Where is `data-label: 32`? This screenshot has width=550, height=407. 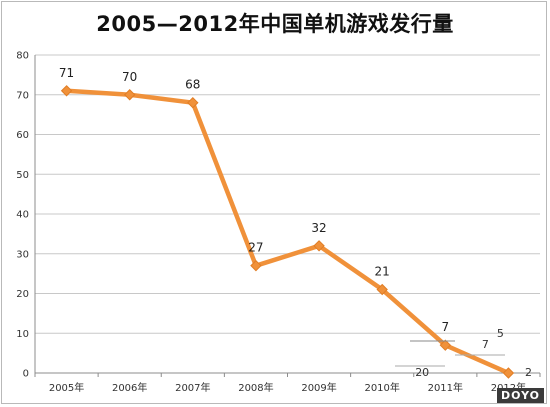
data-label: 32 is located at coordinates (318, 228).